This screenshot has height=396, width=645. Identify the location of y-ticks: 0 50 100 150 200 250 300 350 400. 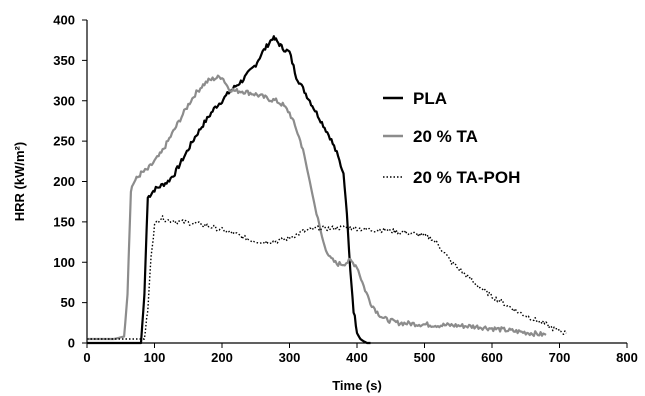
(70, 182).